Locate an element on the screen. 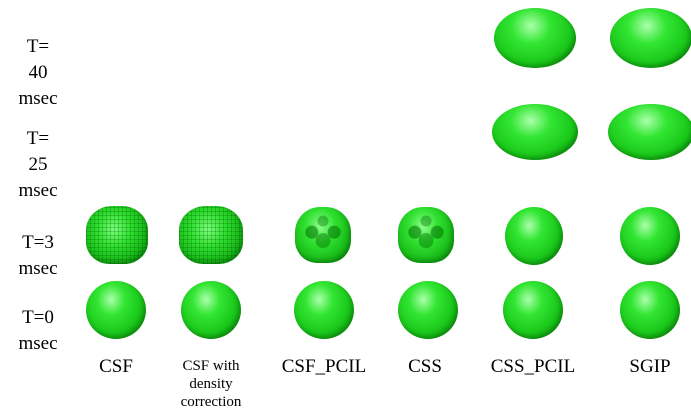 The height and width of the screenshot is (419, 691). droplet-sgip-t25 is located at coordinates (649, 132).